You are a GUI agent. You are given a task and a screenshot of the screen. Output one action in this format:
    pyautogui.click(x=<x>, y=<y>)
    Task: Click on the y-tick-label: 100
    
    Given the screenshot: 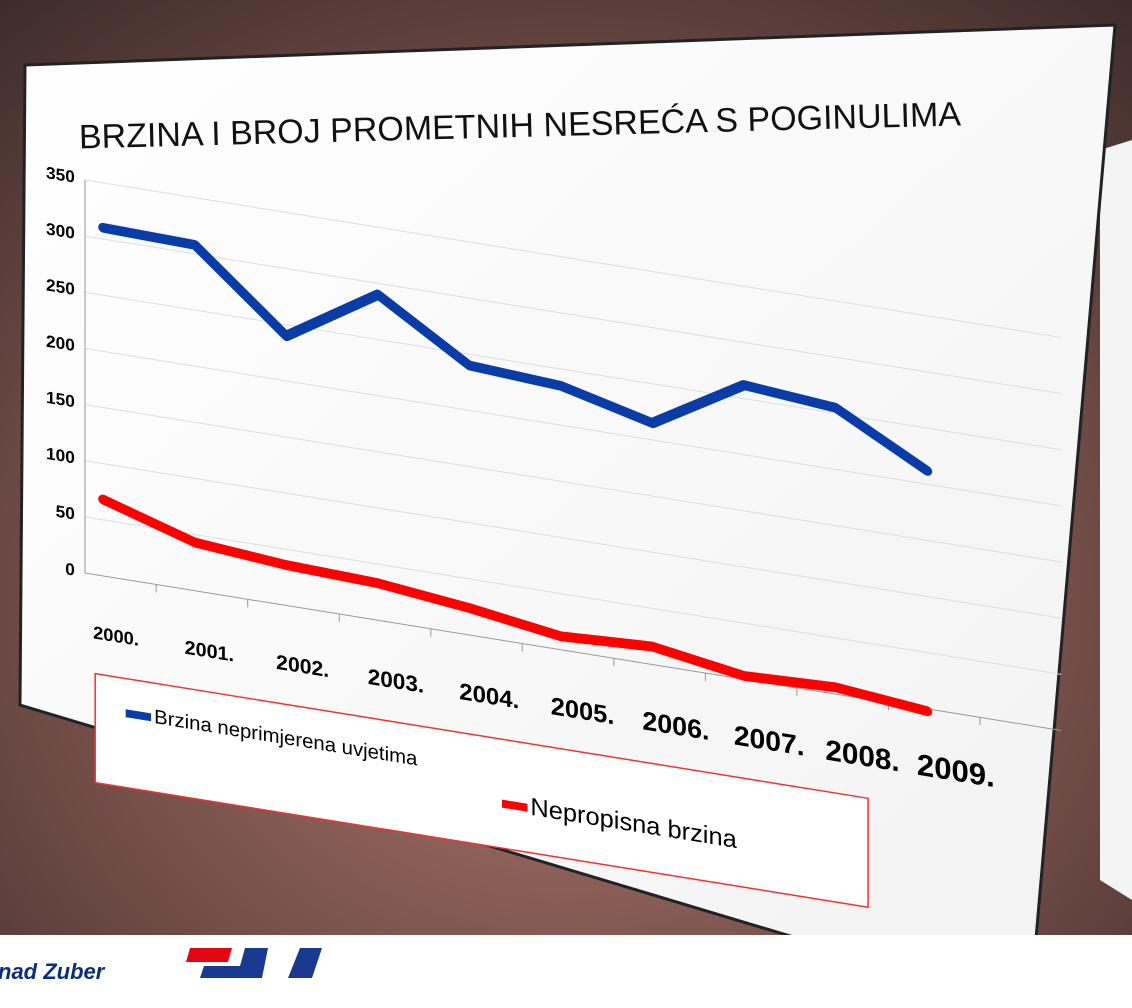 What is the action you would take?
    pyautogui.click(x=60, y=455)
    